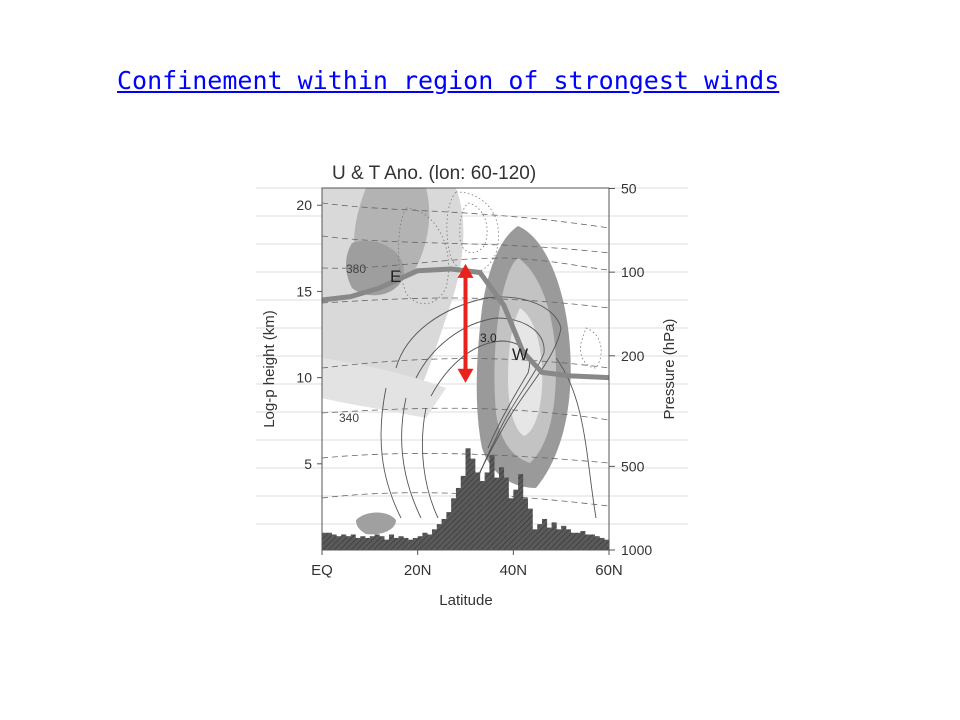 The height and width of the screenshot is (720, 960). I want to click on shaded-anomaly-regions, so click(446, 361).